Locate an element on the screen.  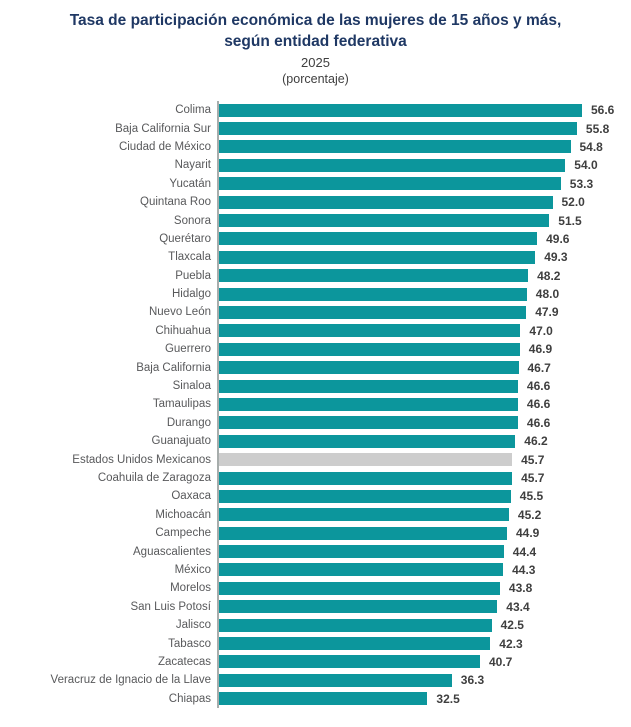
chart-row: Nuevo León 47.9 is located at coordinates (315, 312).